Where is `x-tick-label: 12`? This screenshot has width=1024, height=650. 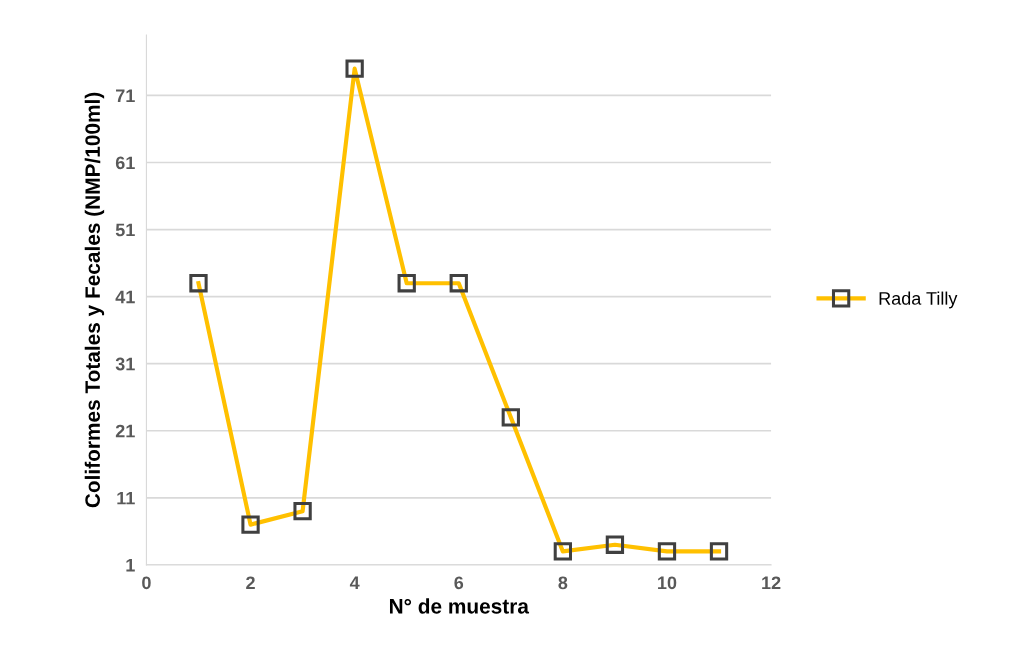
x-tick-label: 12 is located at coordinates (771, 583).